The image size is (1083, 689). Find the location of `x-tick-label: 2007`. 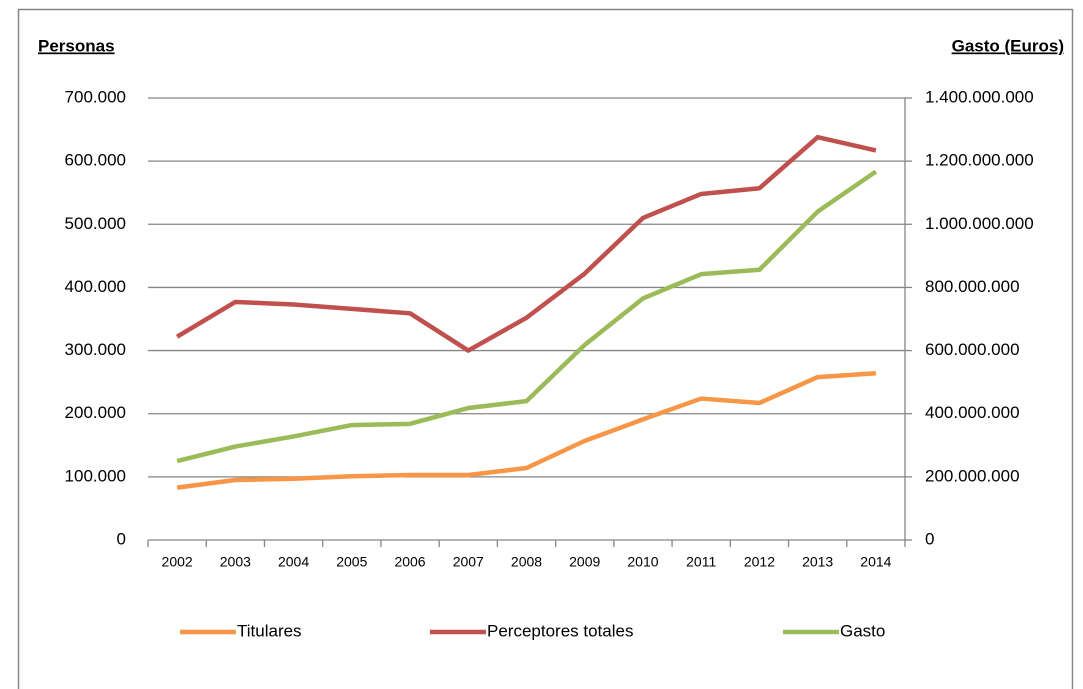

x-tick-label: 2007 is located at coordinates (468, 562).